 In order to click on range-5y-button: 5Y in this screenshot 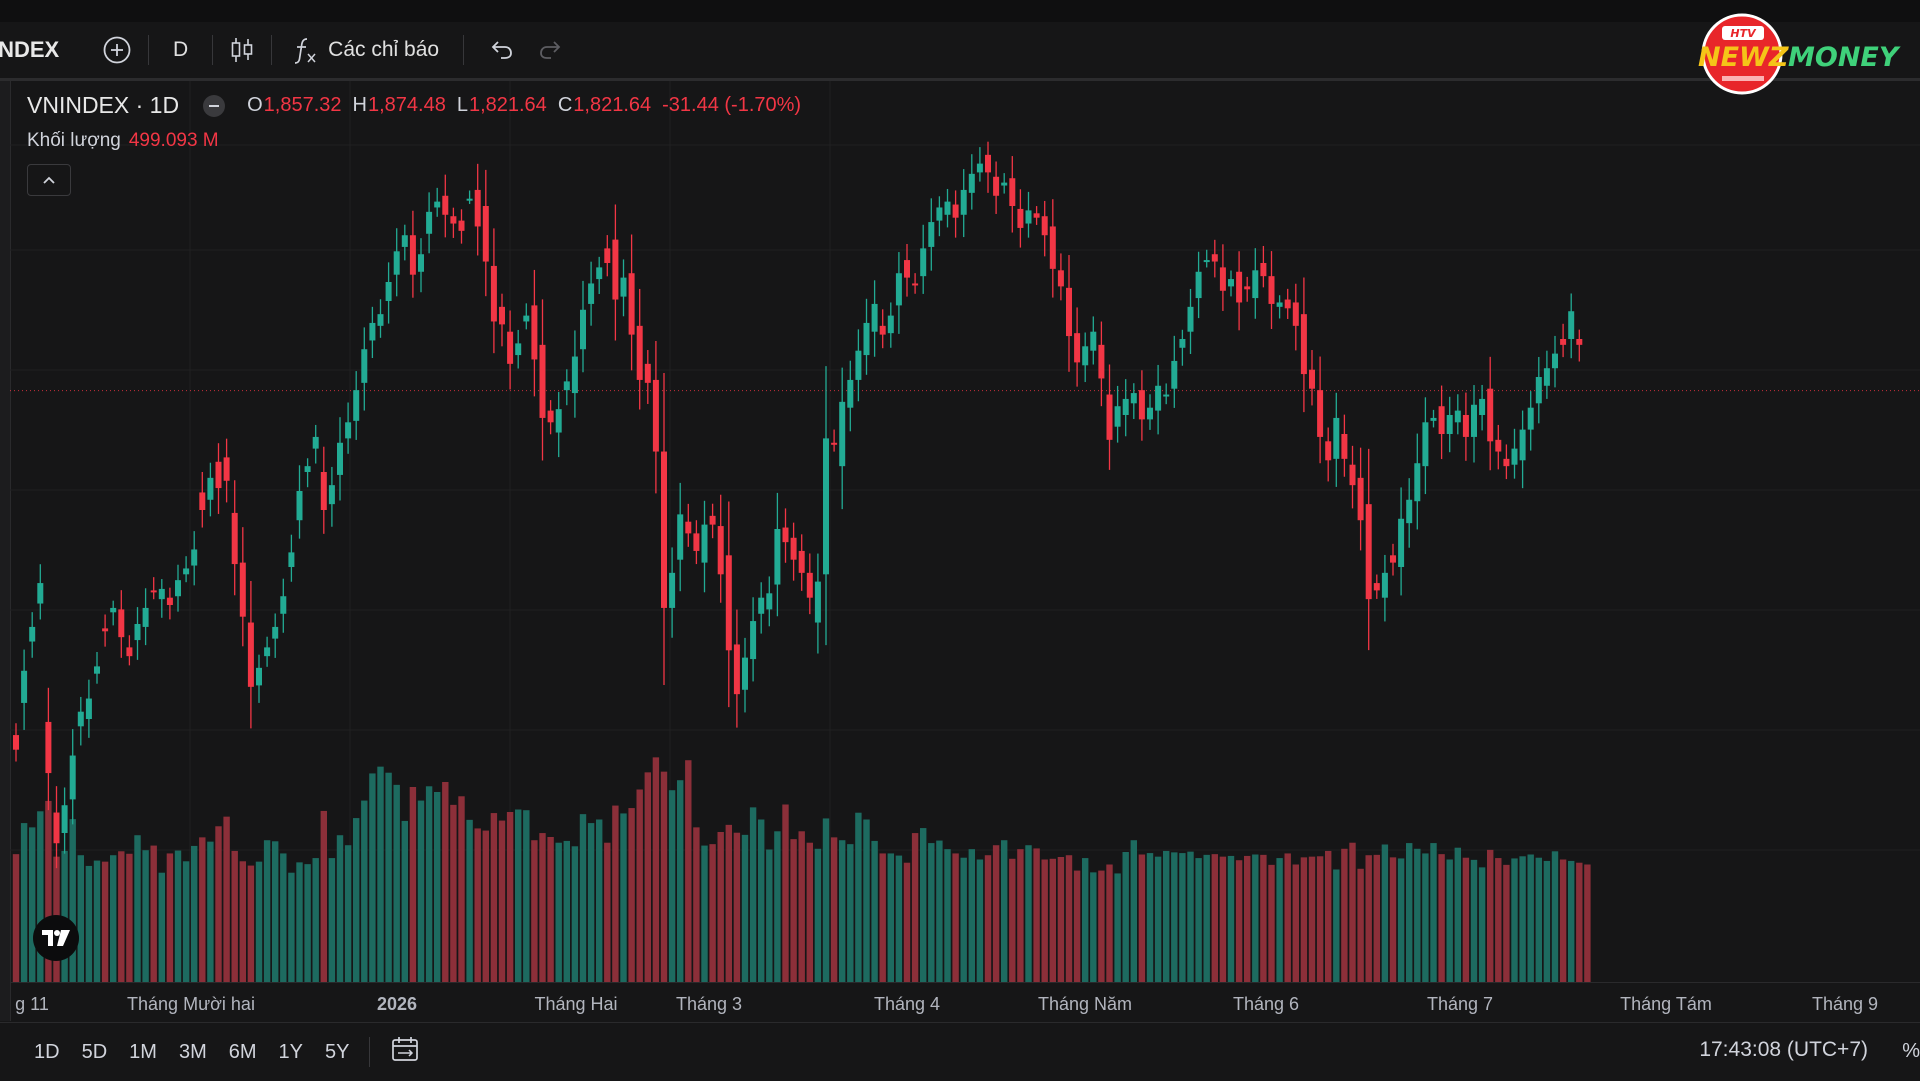, I will do `click(337, 1051)`.